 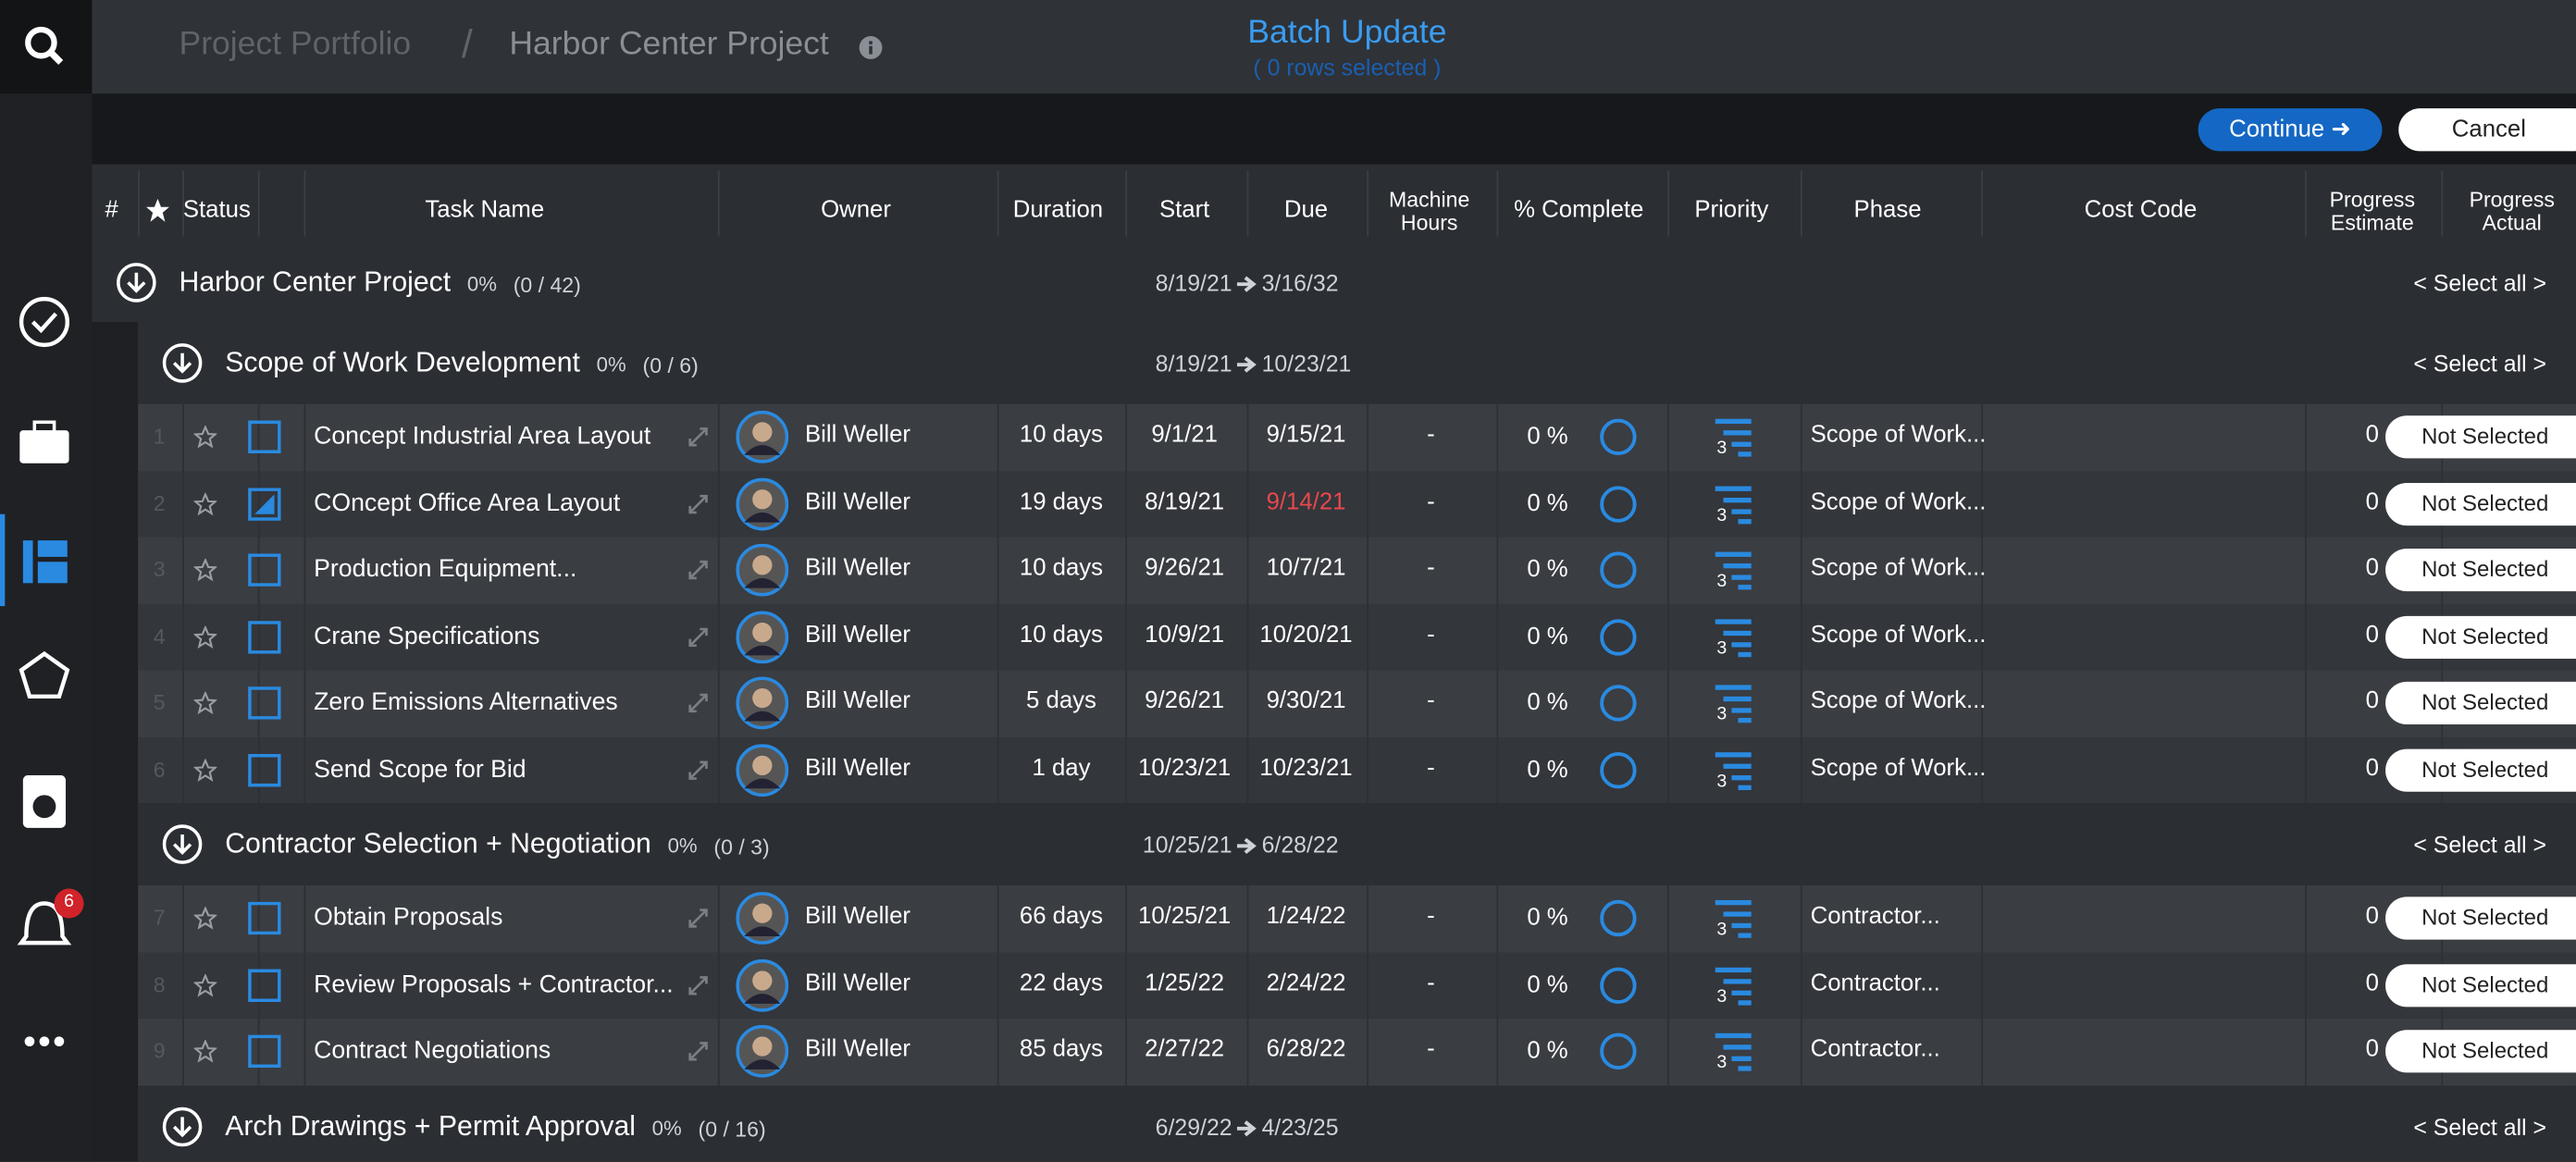 What do you see at coordinates (217, 210) in the screenshot?
I see `column-header: Status` at bounding box center [217, 210].